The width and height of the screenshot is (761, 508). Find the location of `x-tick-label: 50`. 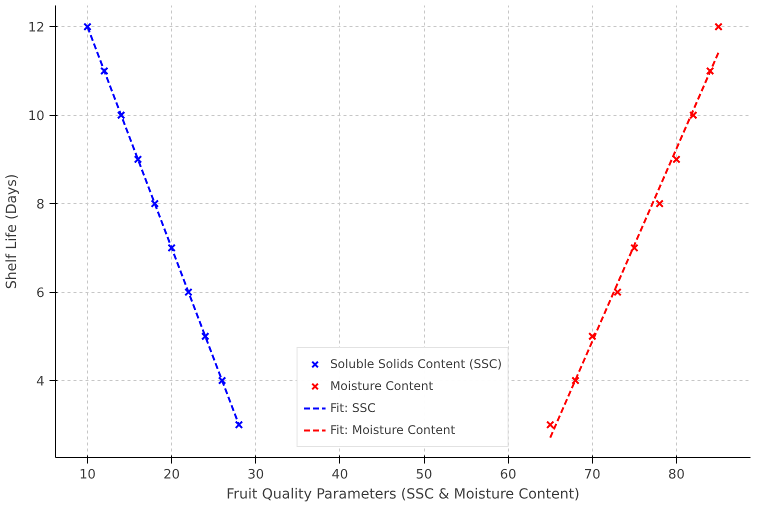

x-tick-label: 50 is located at coordinates (424, 475).